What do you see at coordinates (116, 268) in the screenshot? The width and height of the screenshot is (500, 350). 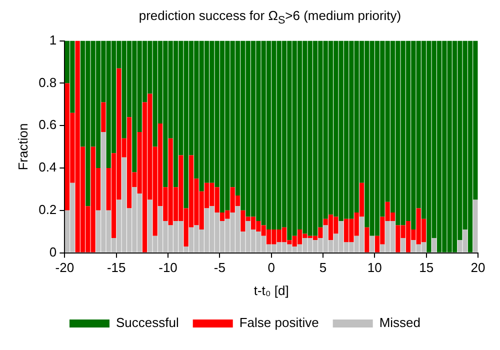 I see `x-tick-label: -15` at bounding box center [116, 268].